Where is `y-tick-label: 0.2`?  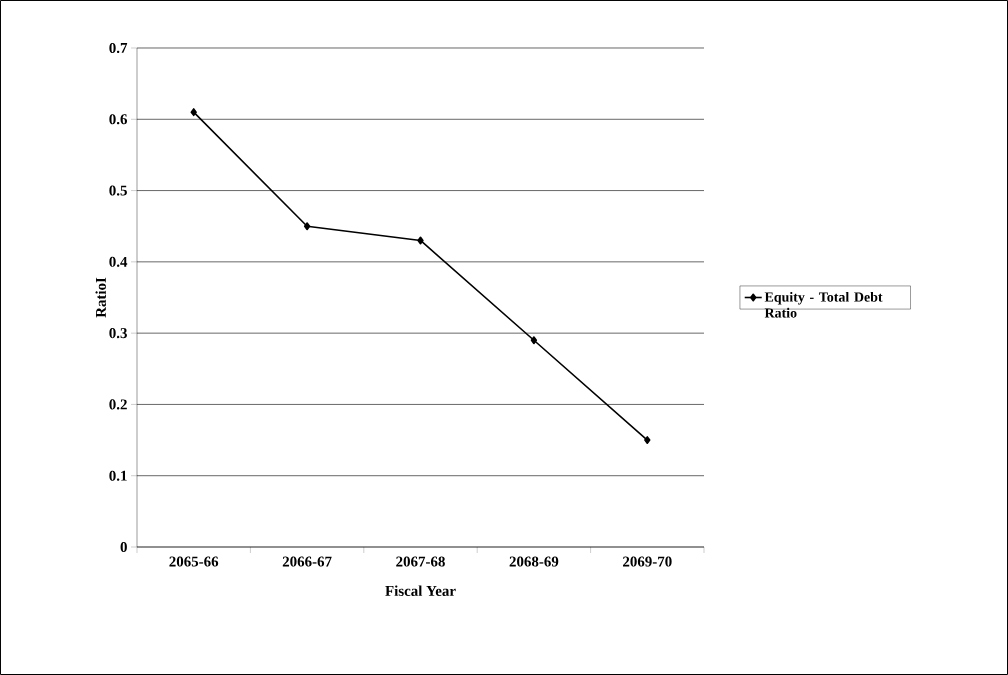 y-tick-label: 0.2 is located at coordinates (118, 404).